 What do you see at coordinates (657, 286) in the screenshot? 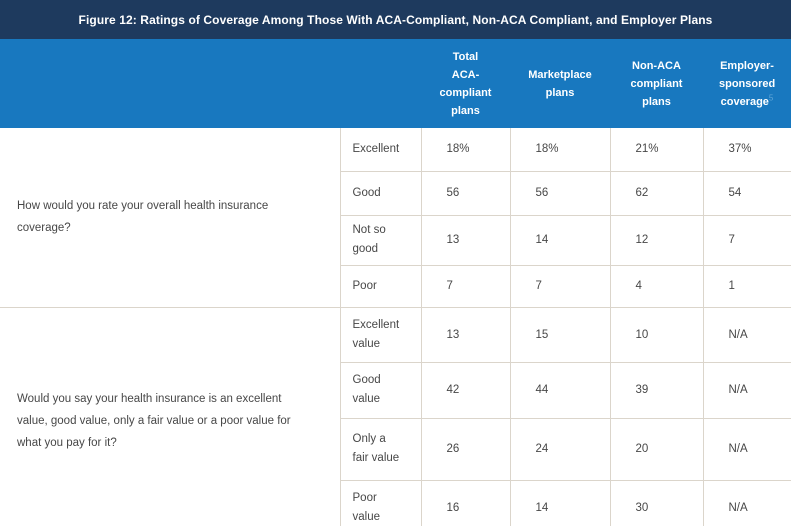
I see `value-cell: 4` at bounding box center [657, 286].